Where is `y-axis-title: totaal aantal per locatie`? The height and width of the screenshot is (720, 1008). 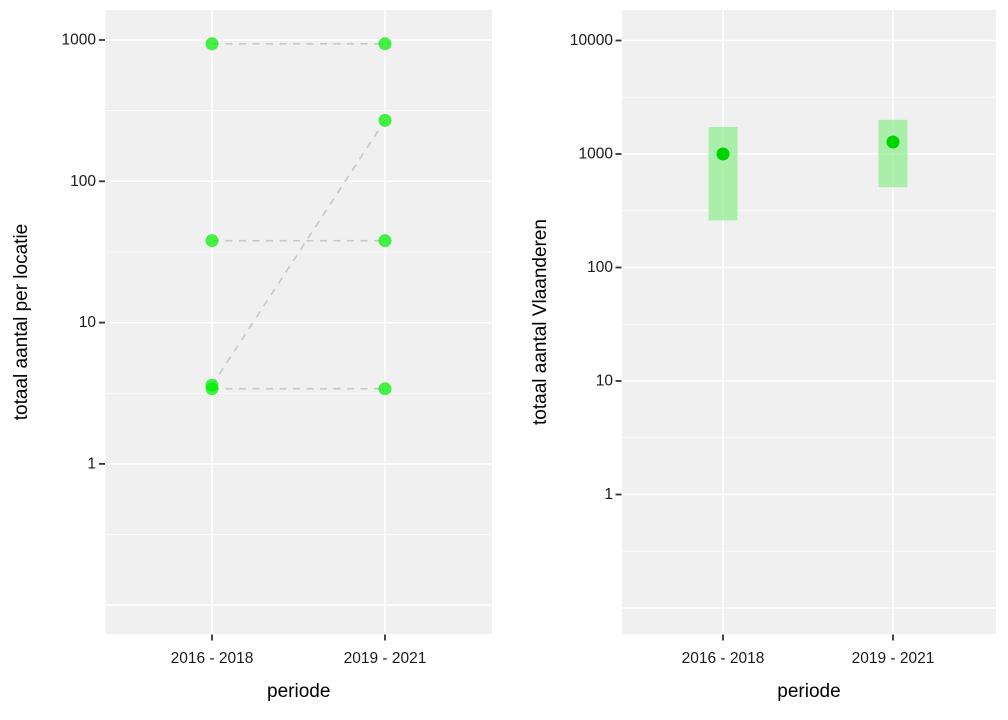 y-axis-title: totaal aantal per locatie is located at coordinates (21, 322).